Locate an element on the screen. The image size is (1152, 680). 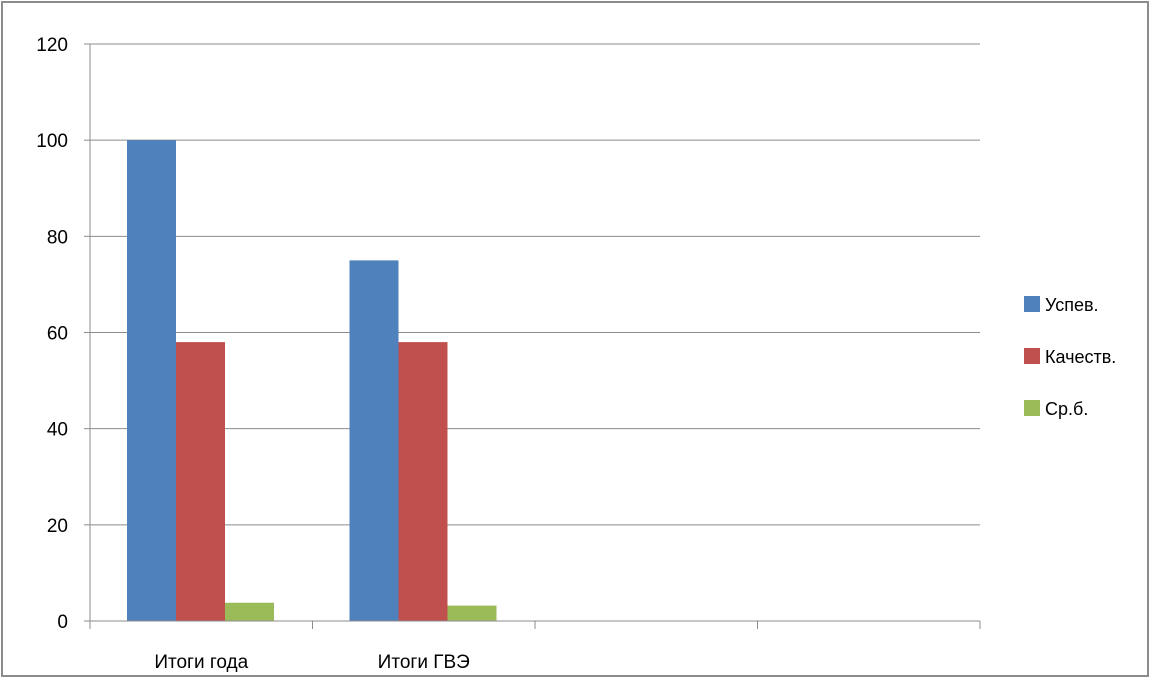
y-tick-labels: 0 20 40 60 80 100 120 is located at coordinates (52, 334).